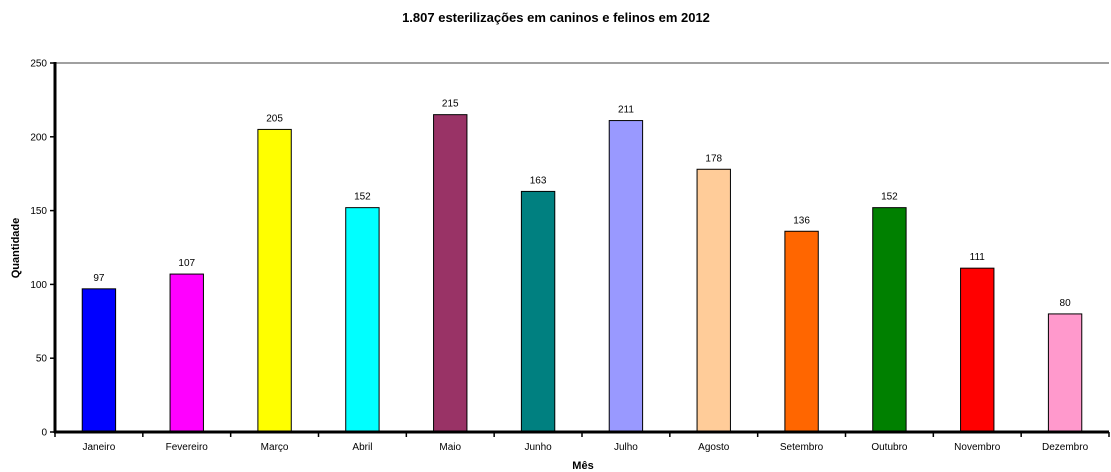 The image size is (1111, 472). Describe the element at coordinates (42, 359) in the screenshot. I see `y-tick-label: 50` at that location.